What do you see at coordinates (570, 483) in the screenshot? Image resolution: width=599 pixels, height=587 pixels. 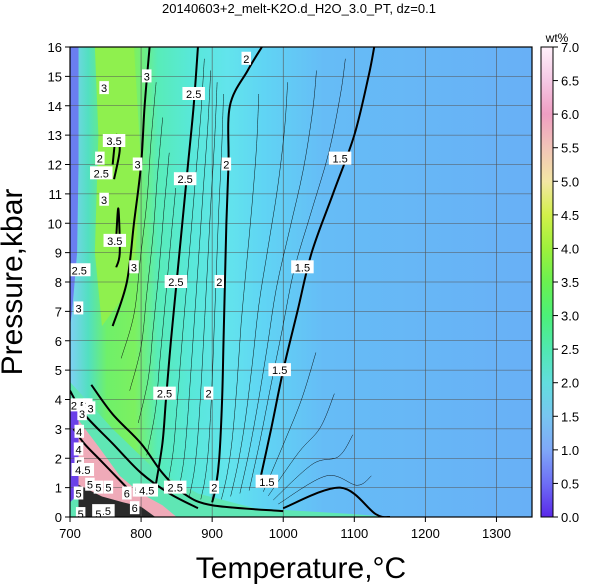 I see `colorbar-tick-label: 0.5` at bounding box center [570, 483].